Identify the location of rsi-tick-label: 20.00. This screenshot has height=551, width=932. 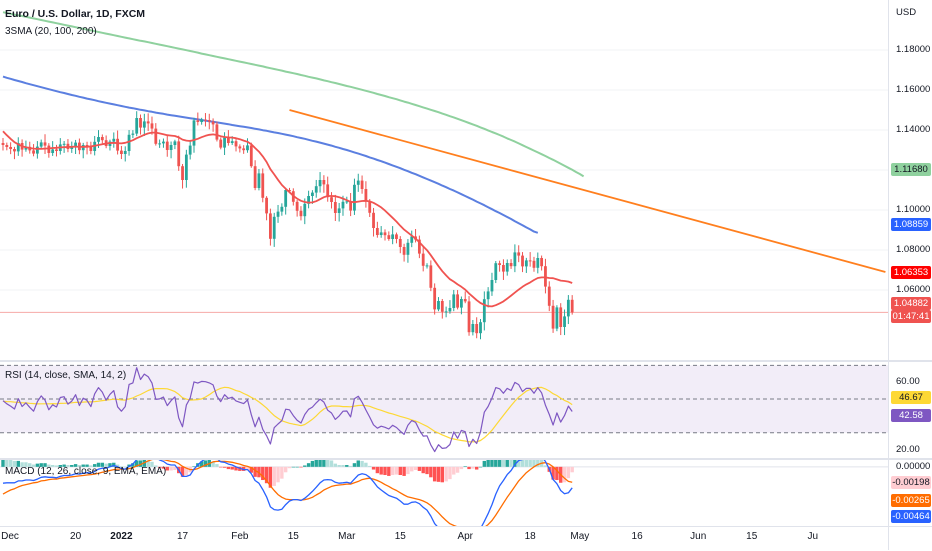
(908, 449).